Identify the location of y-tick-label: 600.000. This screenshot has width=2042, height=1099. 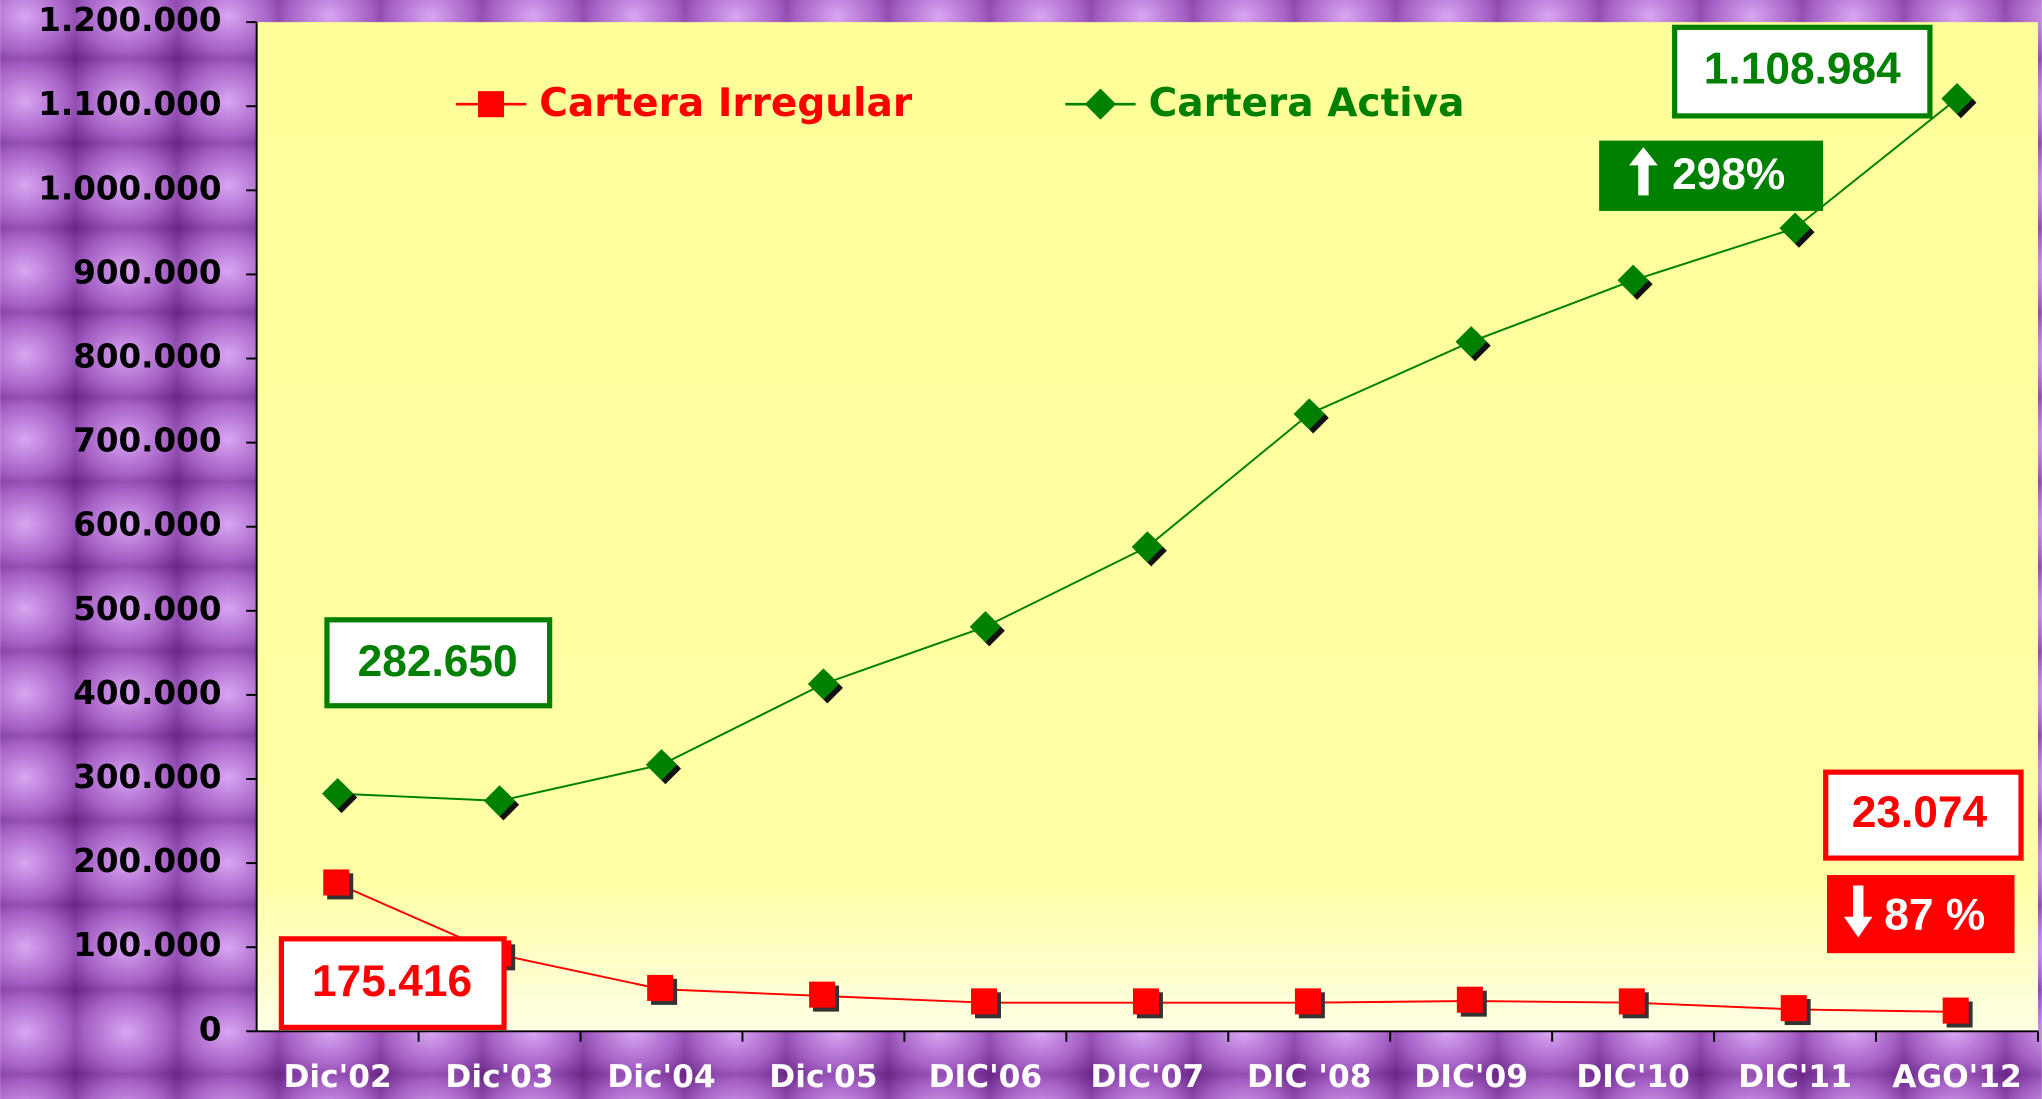
(147, 525).